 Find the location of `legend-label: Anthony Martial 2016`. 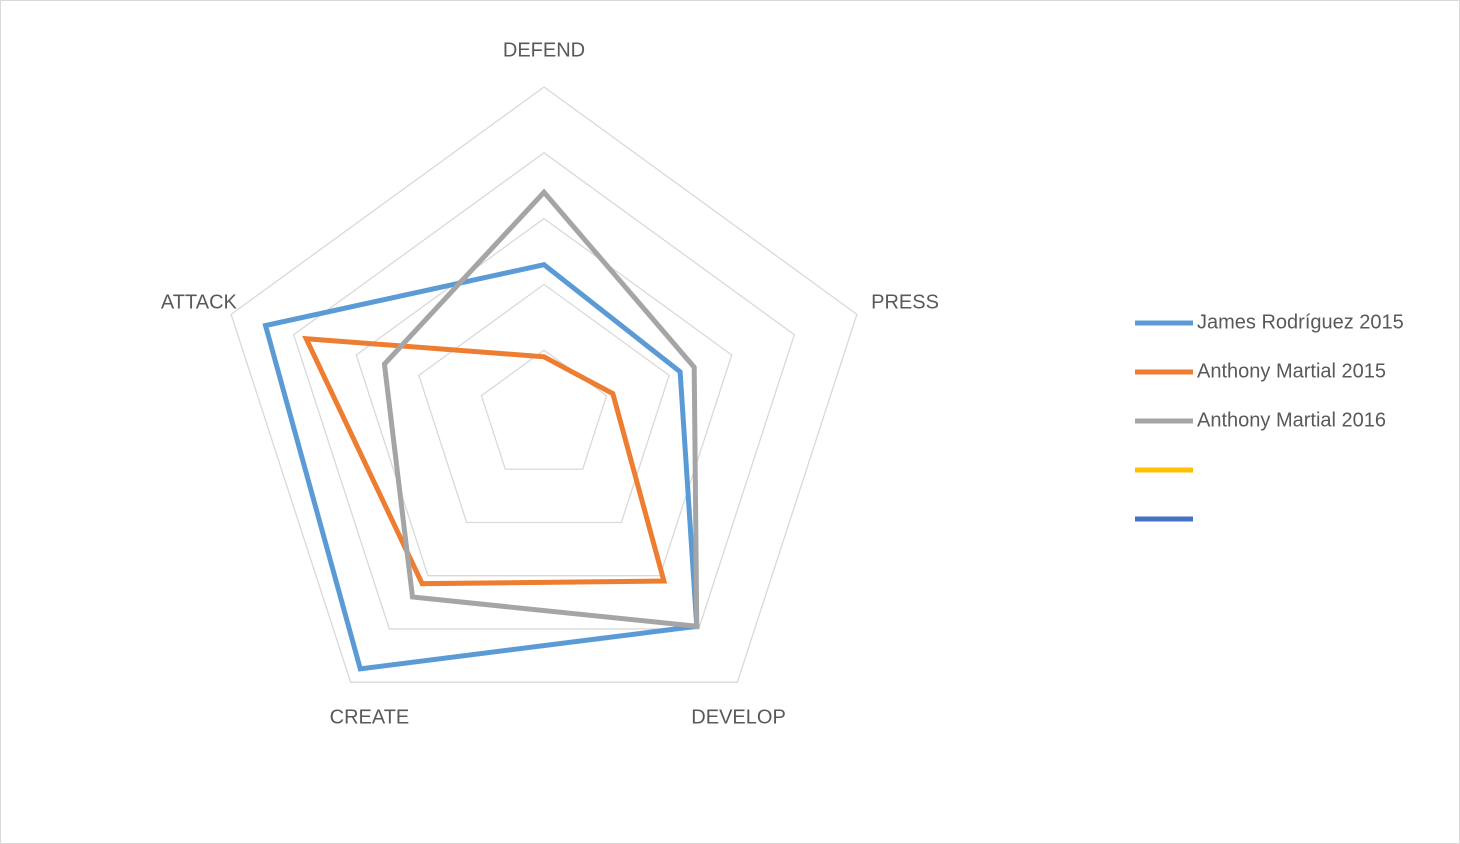

legend-label: Anthony Martial 2016 is located at coordinates (1291, 420).